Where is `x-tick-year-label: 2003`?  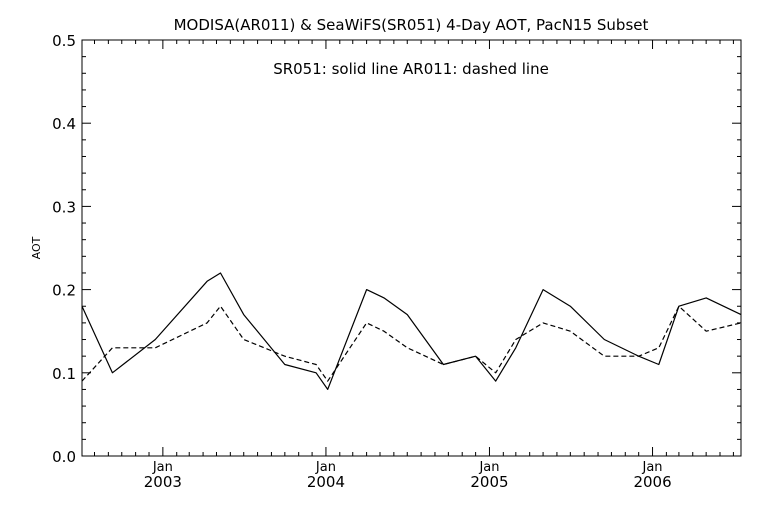
x-tick-year-label: 2003 is located at coordinates (163, 482).